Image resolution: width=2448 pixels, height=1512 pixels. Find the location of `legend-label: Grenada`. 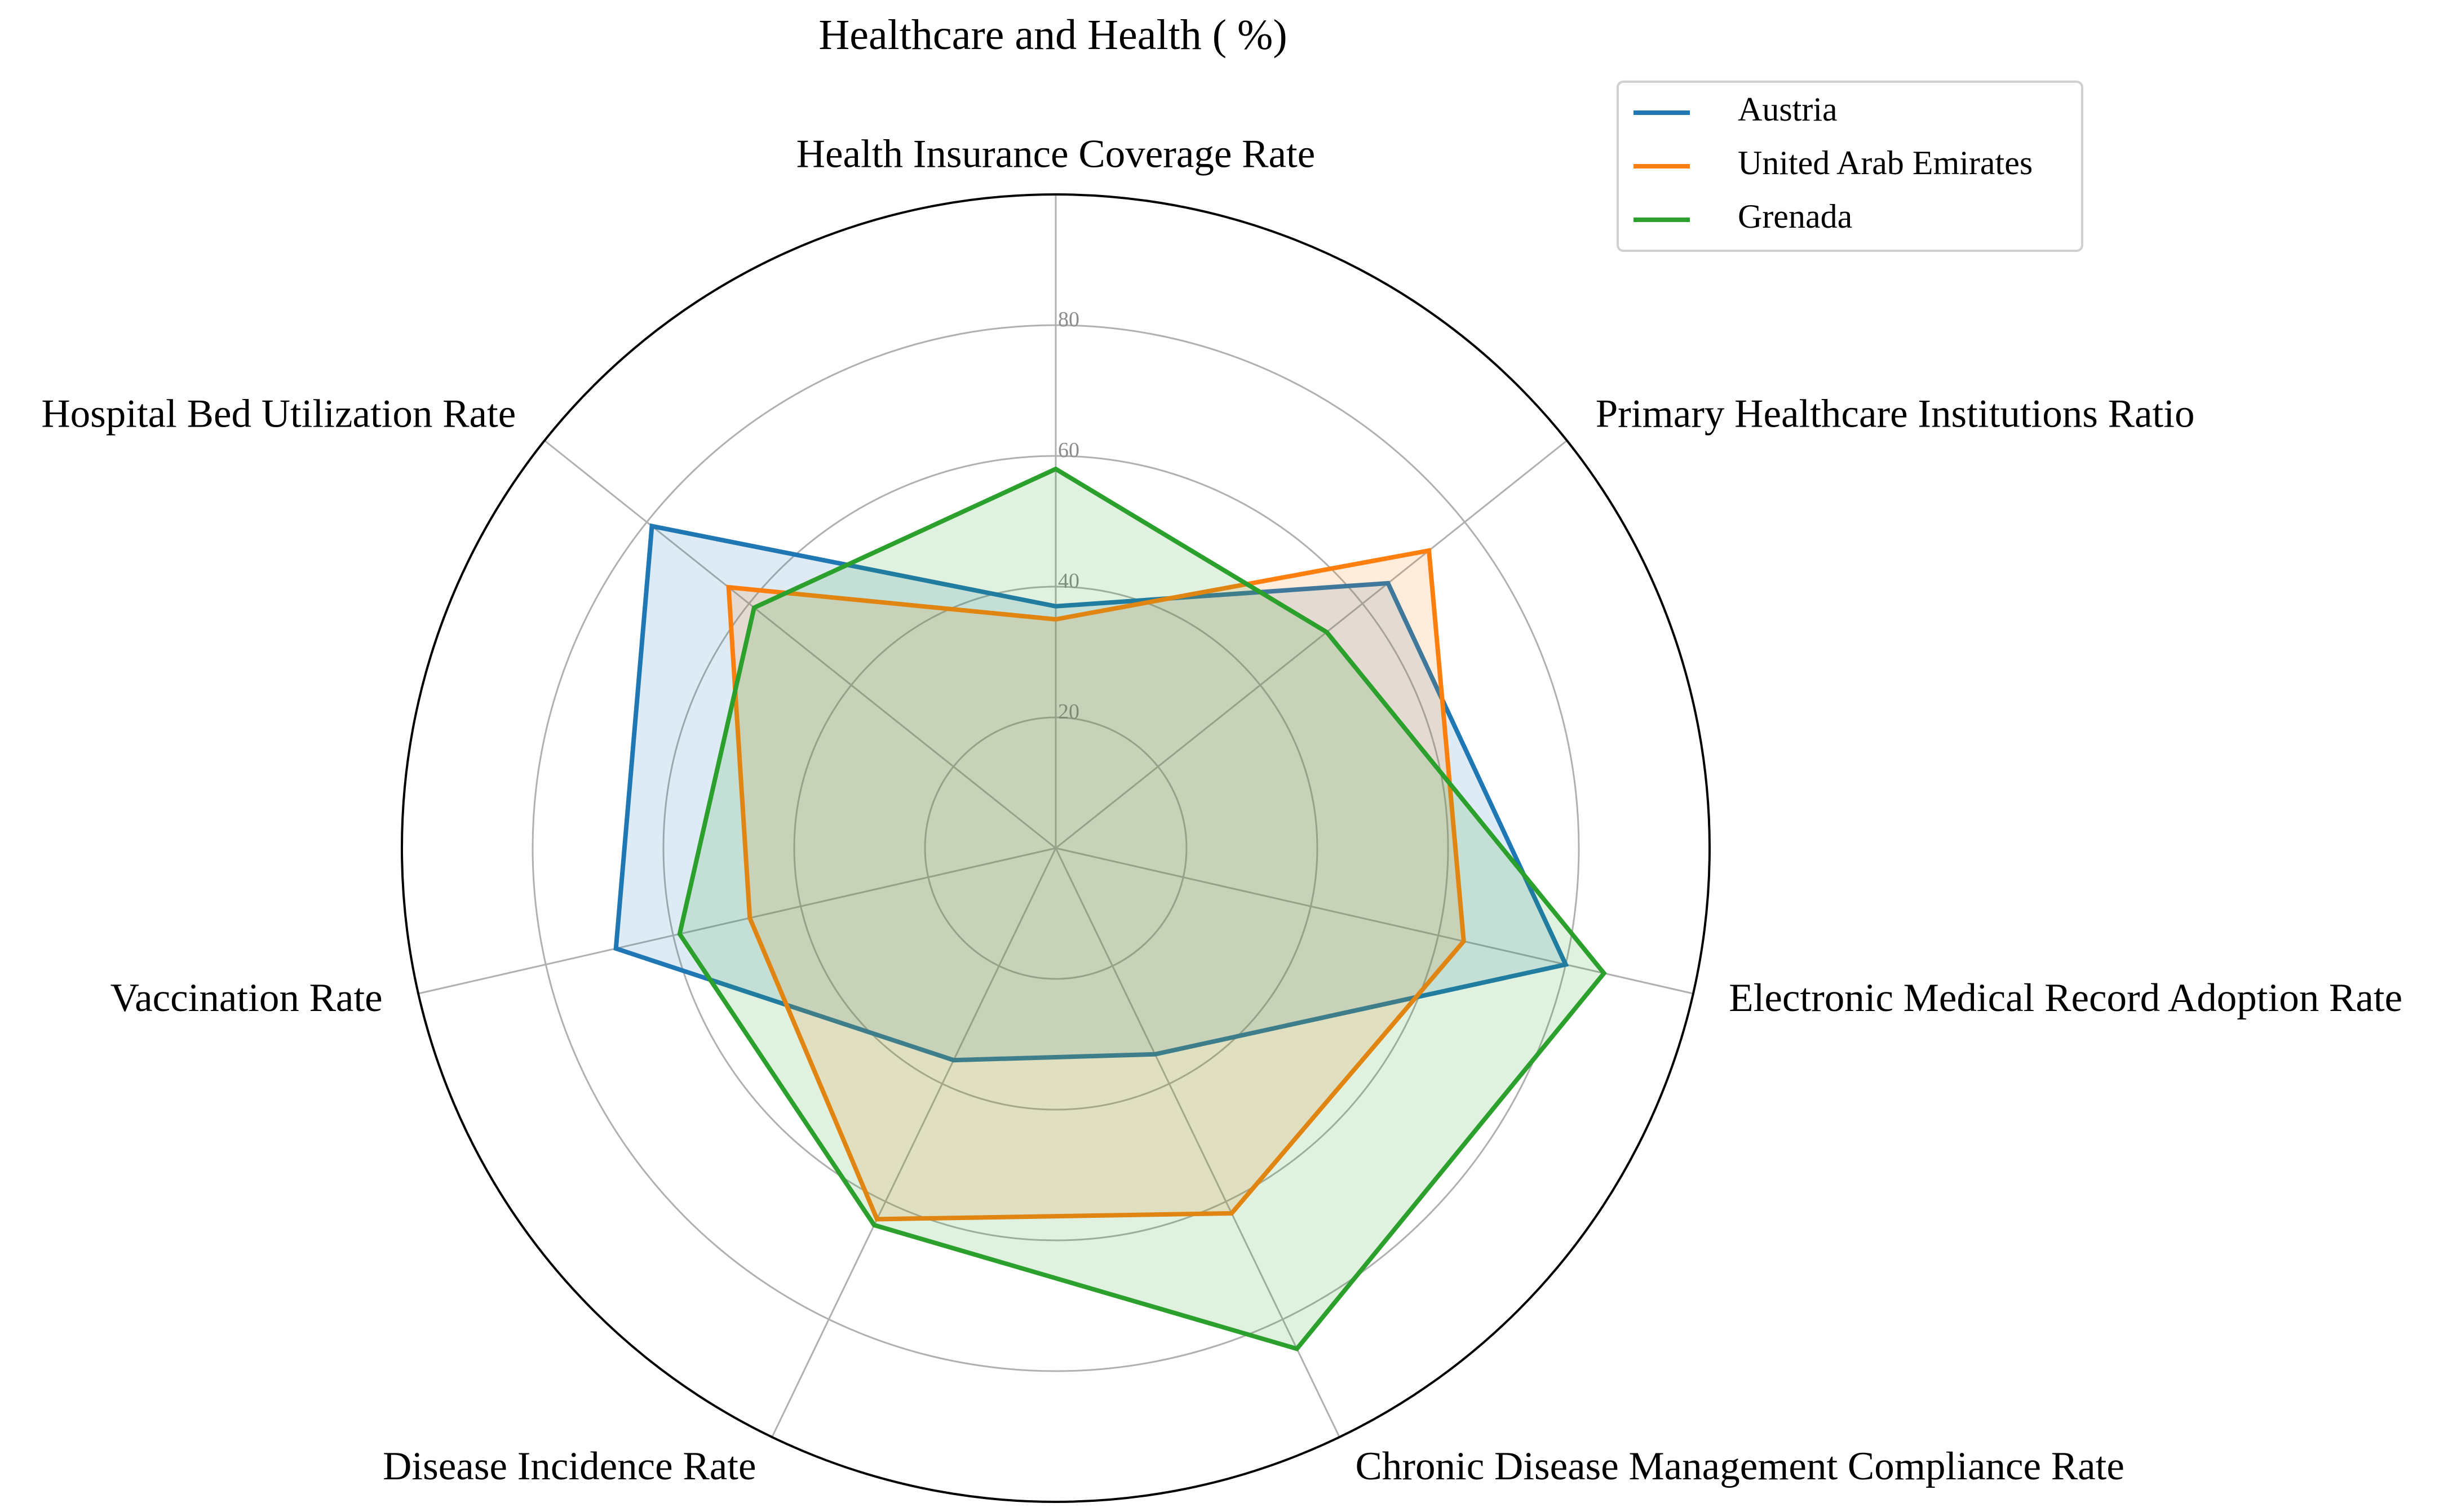

legend-label: Grenada is located at coordinates (1795, 217).